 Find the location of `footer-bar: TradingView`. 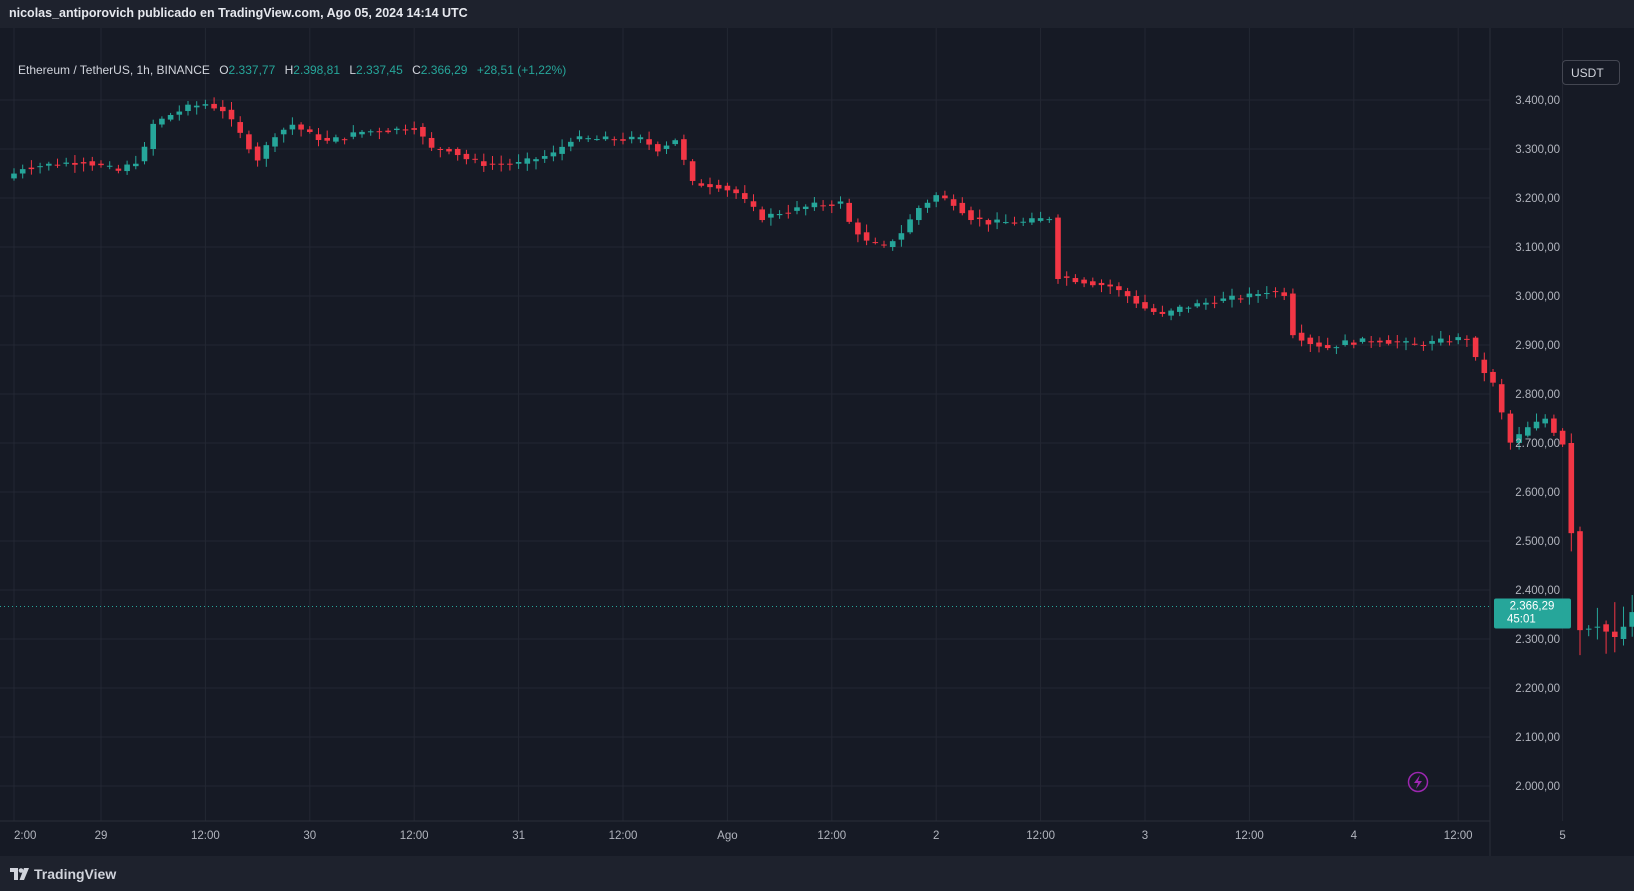

footer-bar: TradingView is located at coordinates (817, 873).